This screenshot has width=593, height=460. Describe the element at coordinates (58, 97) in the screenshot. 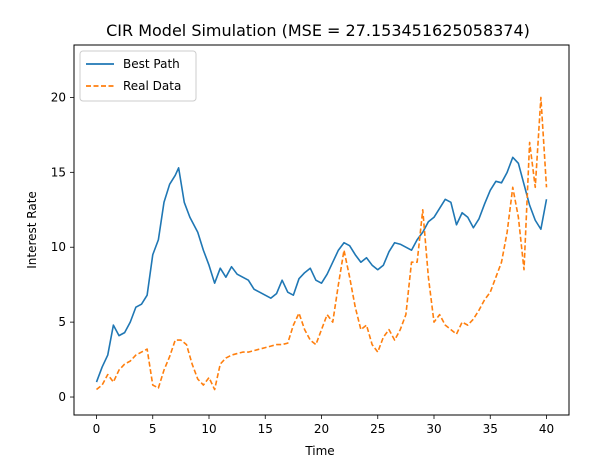

I see `y-tick-label: 20` at that location.